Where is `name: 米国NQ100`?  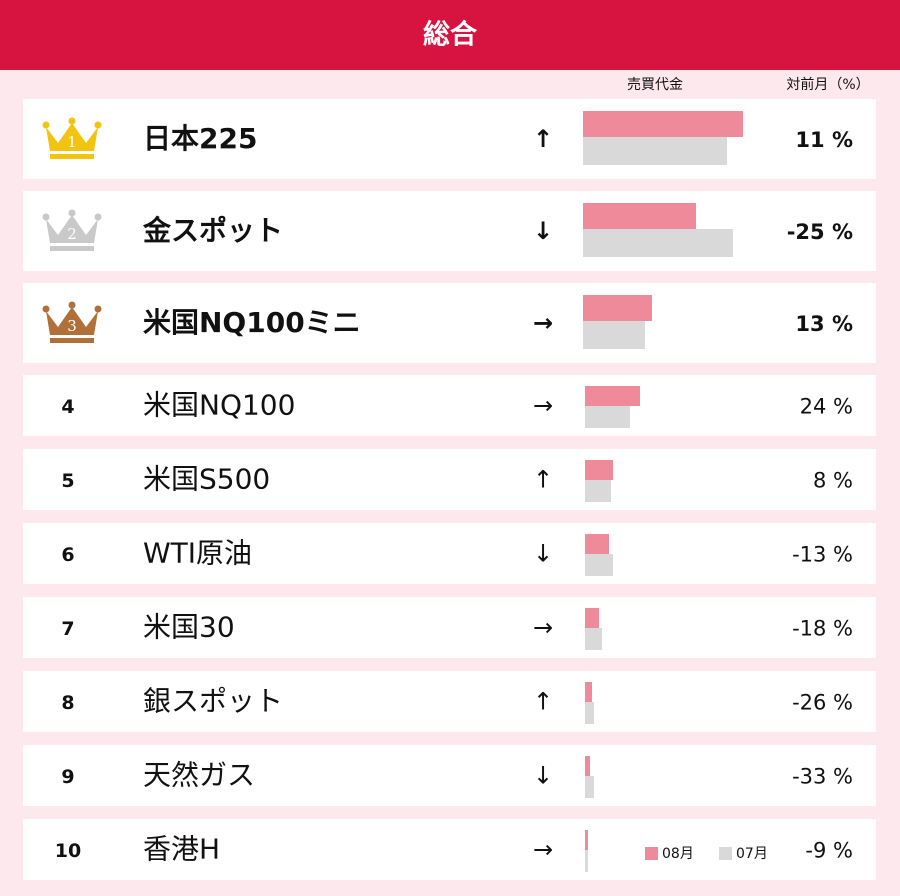
name: 米国NQ100 is located at coordinates (219, 405).